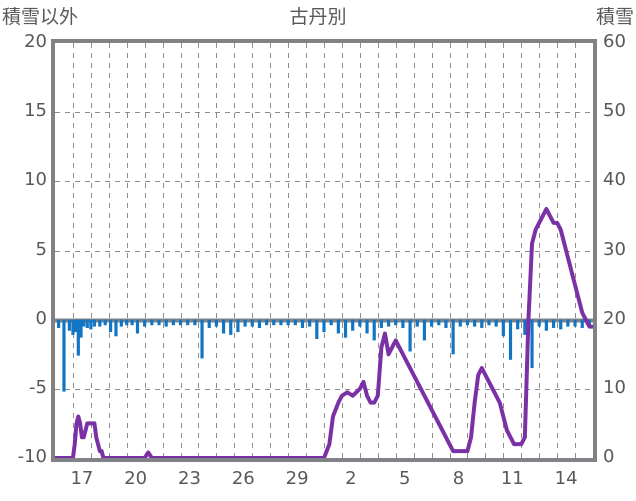 Image resolution: width=636 pixels, height=501 pixels. Describe the element at coordinates (614, 17) in the screenshot. I see `right-axis-title: 積雪` at that location.